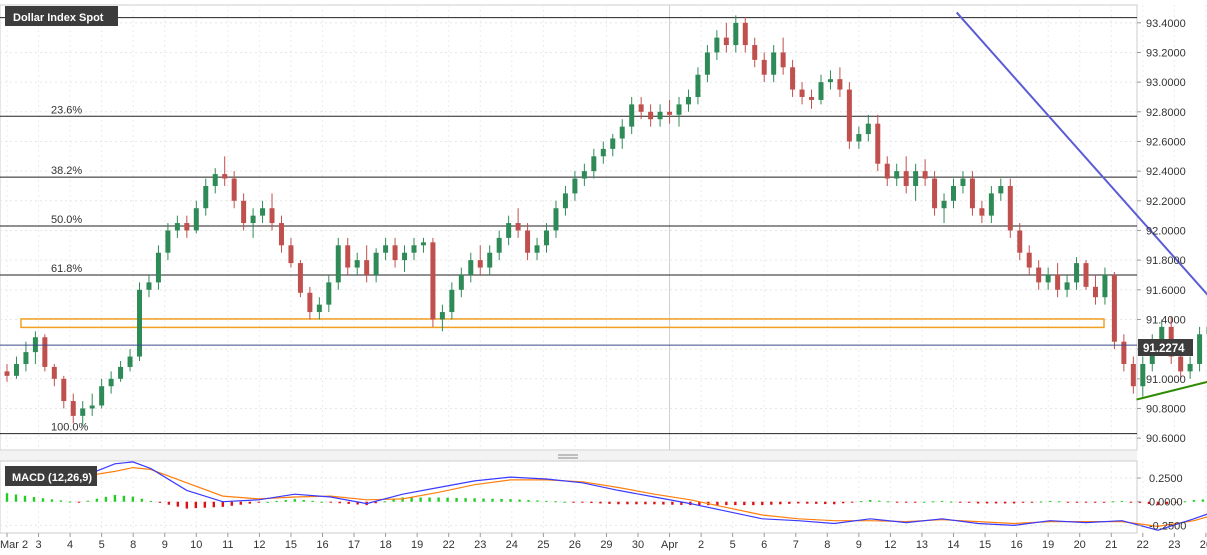 Image resolution: width=1207 pixels, height=555 pixels. I want to click on price-tick-label: 92.4000, so click(1166, 172).